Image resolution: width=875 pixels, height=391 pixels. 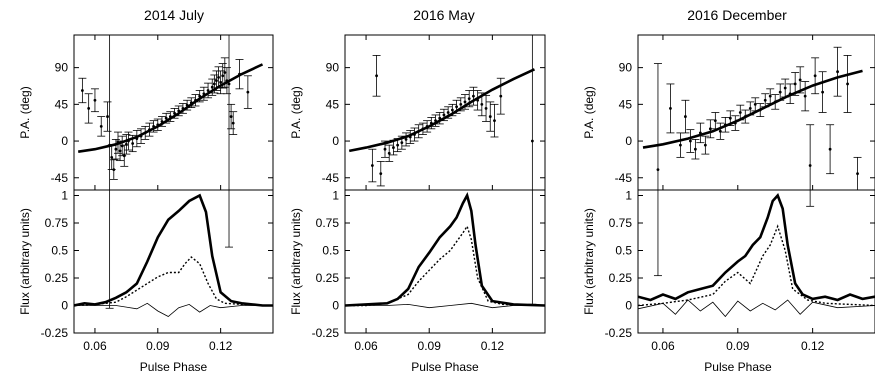 What do you see at coordinates (174, 367) in the screenshot?
I see `flux-xlabel: Pulse Phase` at bounding box center [174, 367].